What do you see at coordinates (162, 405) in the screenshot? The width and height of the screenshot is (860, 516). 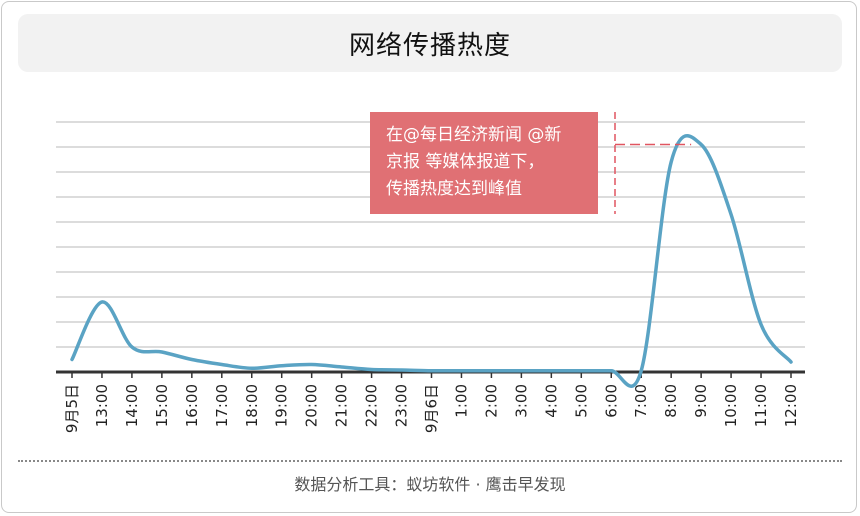 I see `x-tick-label: 15:00` at bounding box center [162, 405].